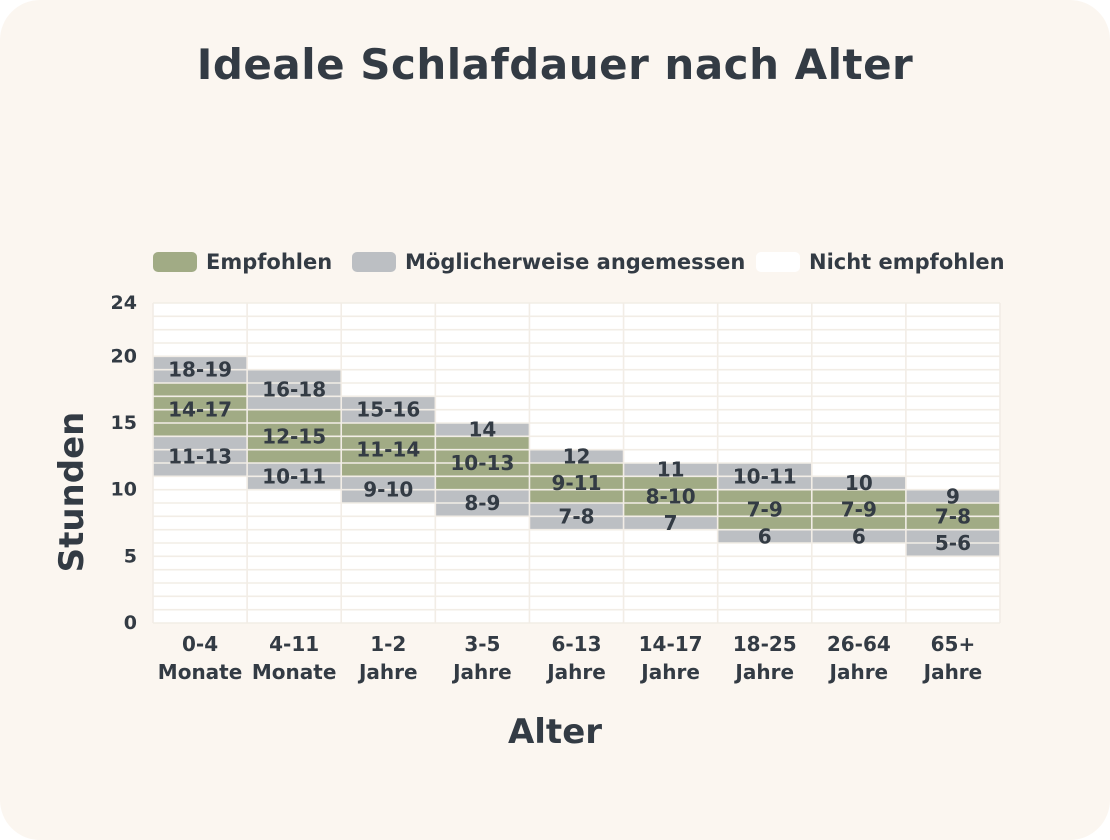 The width and height of the screenshot is (1110, 840). Describe the element at coordinates (200, 644) in the screenshot. I see `x-tick-label-line1: 0-4` at that location.